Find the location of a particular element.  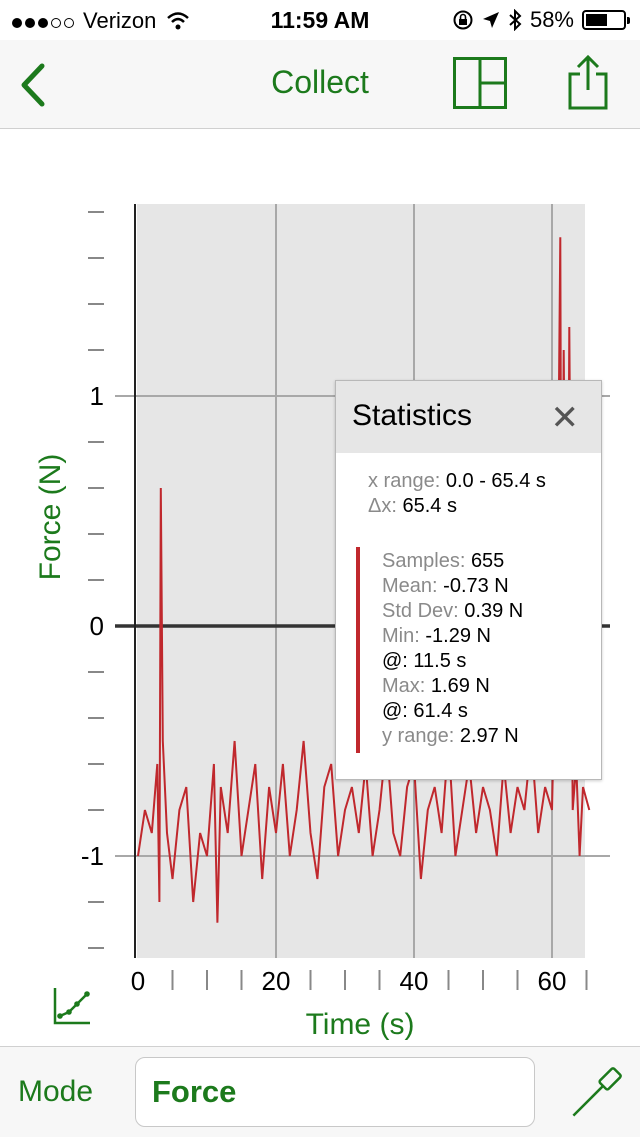

x-tick-label: 20 is located at coordinates (276, 981).